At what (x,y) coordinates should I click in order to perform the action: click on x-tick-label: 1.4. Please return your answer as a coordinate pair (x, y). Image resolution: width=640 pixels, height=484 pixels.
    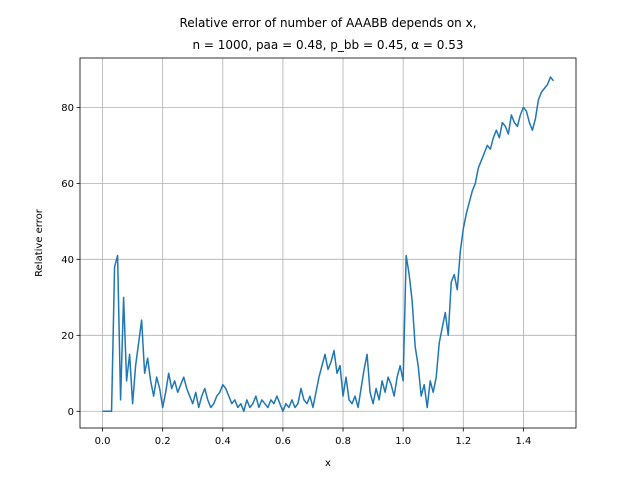
    Looking at the image, I should click on (523, 441).